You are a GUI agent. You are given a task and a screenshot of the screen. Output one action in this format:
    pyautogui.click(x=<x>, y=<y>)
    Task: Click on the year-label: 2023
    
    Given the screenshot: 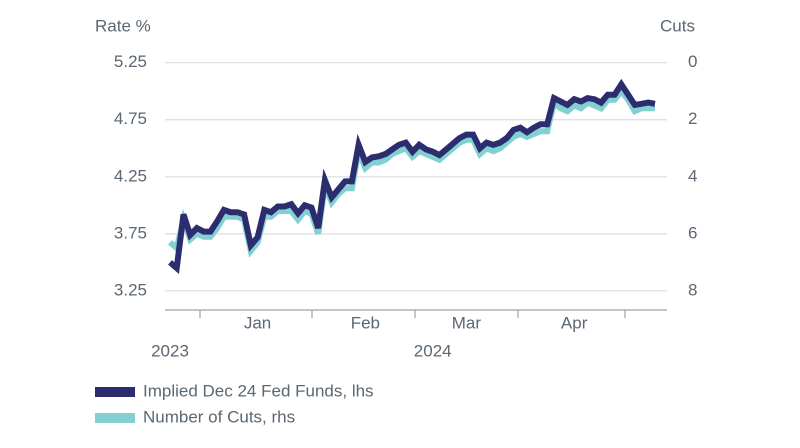 What is the action you would take?
    pyautogui.click(x=170, y=350)
    